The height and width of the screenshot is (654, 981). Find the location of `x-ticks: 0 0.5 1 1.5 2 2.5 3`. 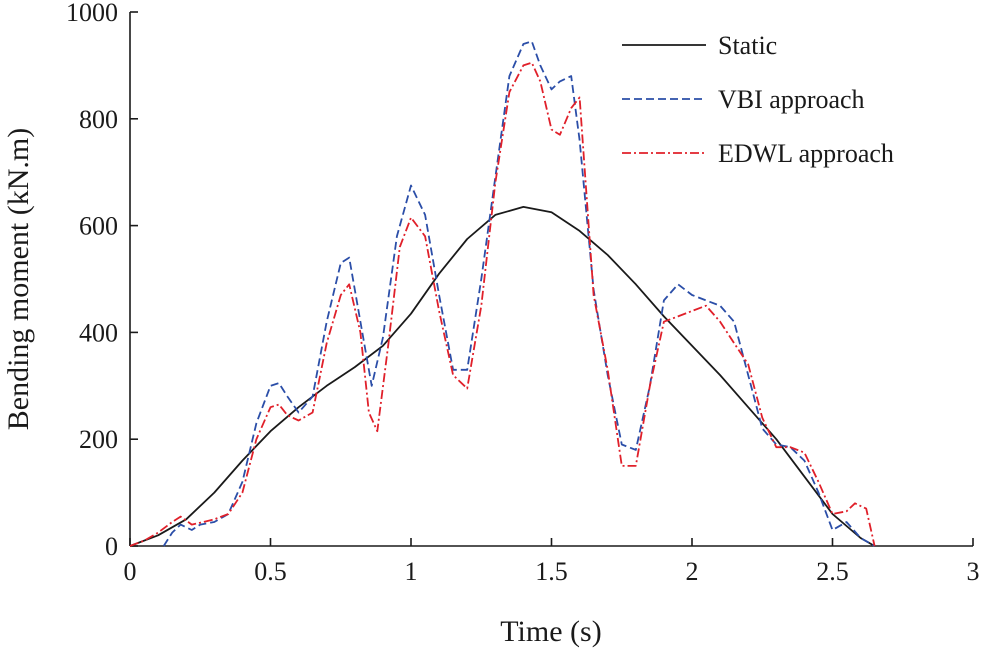

x-ticks: 0 0.5 1 1.5 2 2.5 3 is located at coordinates (552, 562).